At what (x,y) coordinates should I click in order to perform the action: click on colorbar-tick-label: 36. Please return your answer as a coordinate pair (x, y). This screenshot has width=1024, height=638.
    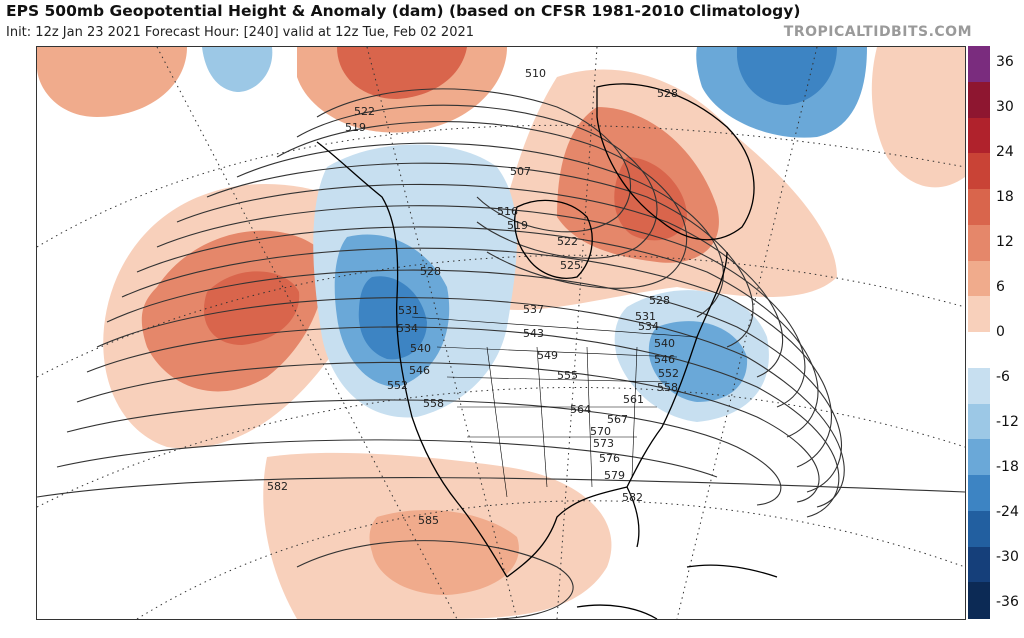
    Looking at the image, I should click on (1005, 62).